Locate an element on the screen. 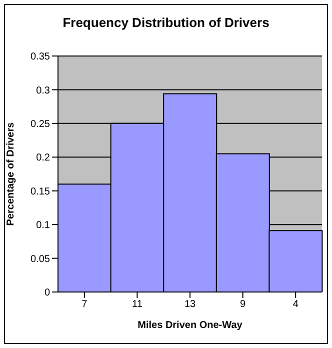 Image resolution: width=332 pixels, height=348 pixels. chart-title: Frequency Distribution of Drivers is located at coordinates (166, 22).